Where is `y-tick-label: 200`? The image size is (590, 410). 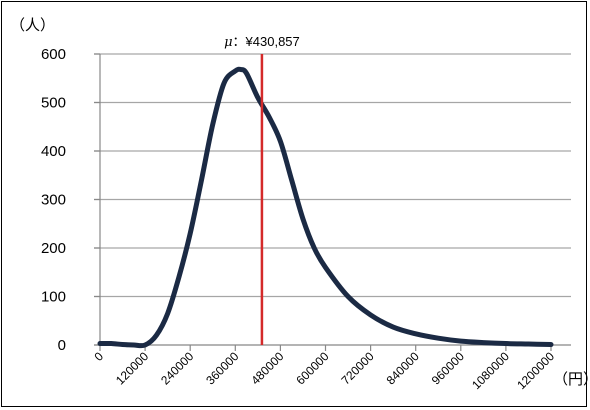 y-tick-label: 200 is located at coordinates (53, 248).